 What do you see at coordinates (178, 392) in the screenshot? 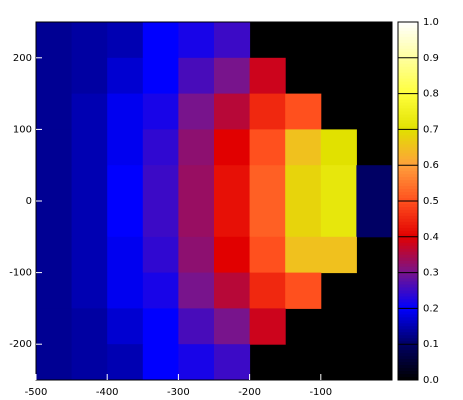
I see `x-tick-label: -300` at bounding box center [178, 392].